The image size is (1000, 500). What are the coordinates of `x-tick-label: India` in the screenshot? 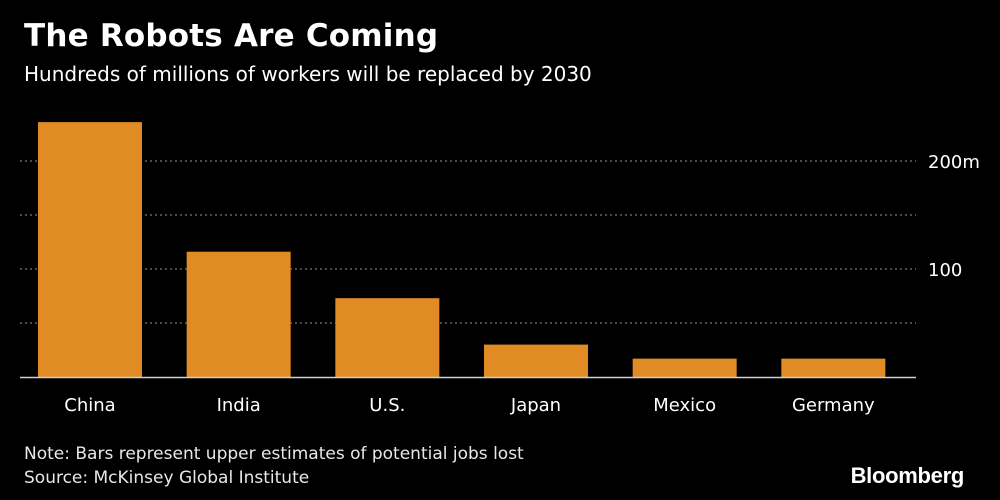 It's located at (239, 405).